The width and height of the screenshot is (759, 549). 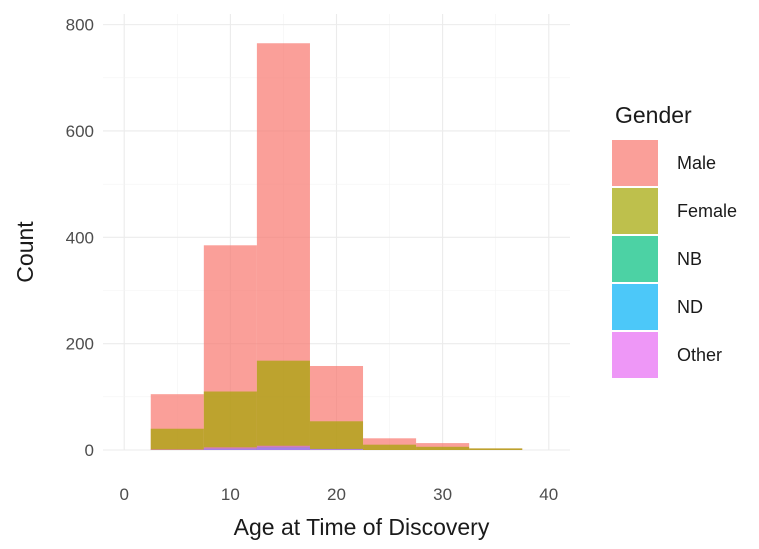 I want to click on legend-item-nb: NB, so click(x=657, y=259).